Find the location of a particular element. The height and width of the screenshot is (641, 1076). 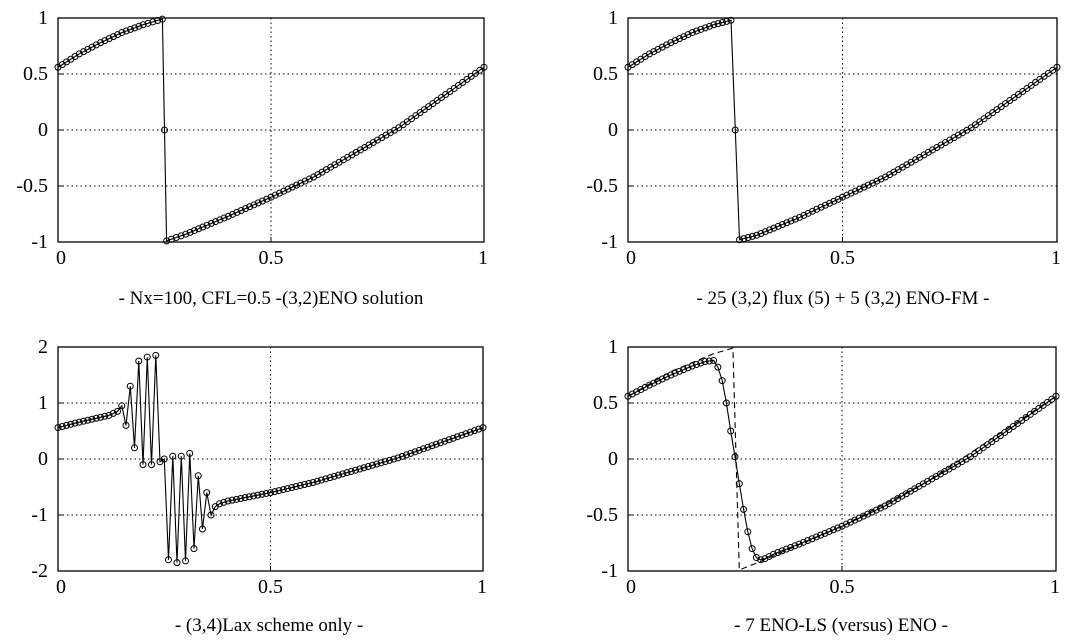

y-tick-label: -0.5 is located at coordinates (602, 515).